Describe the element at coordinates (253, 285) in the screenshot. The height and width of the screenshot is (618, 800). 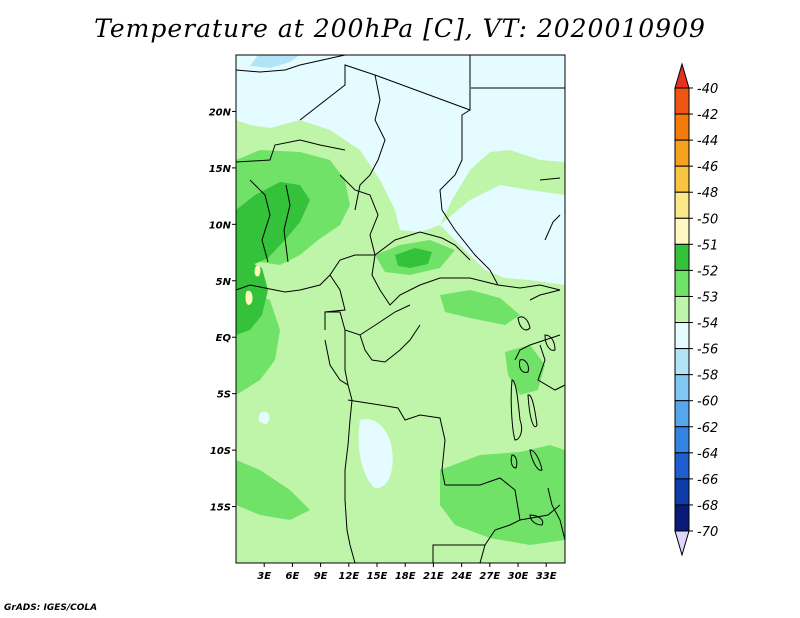
I see `hot-spot-layer` at that location.